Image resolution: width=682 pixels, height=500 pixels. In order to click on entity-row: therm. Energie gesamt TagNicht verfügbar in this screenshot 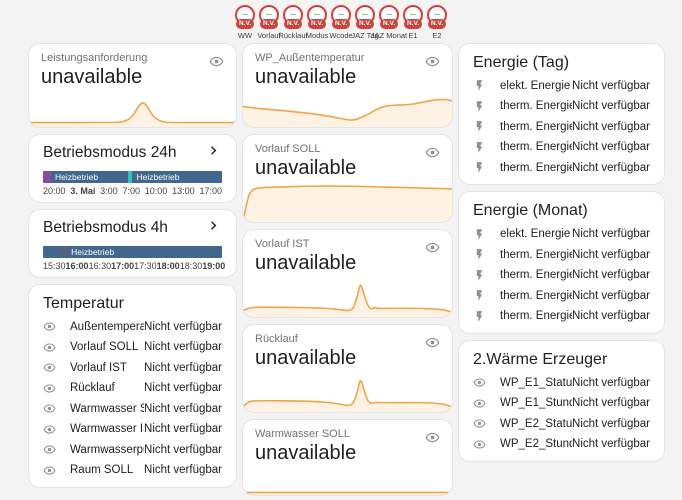, I will do `click(561, 106)`.